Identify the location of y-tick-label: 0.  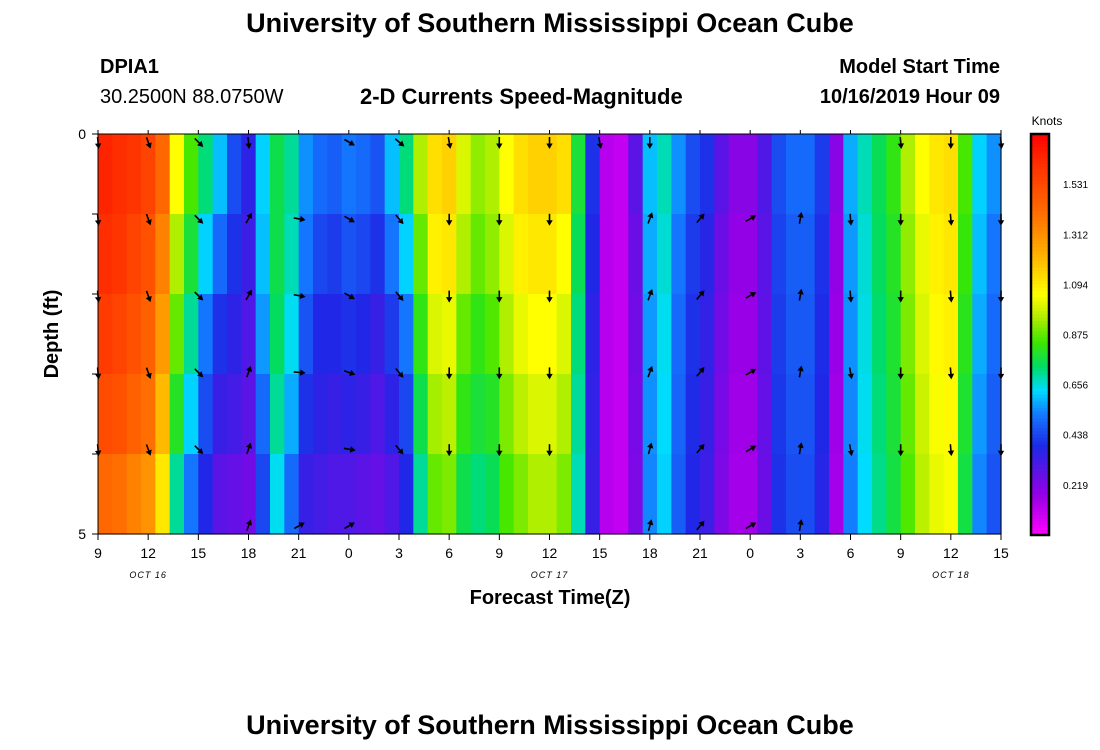
(82, 134).